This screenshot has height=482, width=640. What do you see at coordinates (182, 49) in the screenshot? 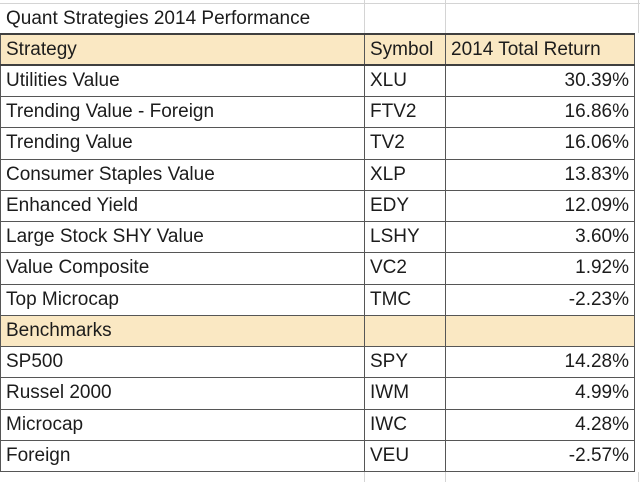
I see `header-strategy: Strategy` at bounding box center [182, 49].